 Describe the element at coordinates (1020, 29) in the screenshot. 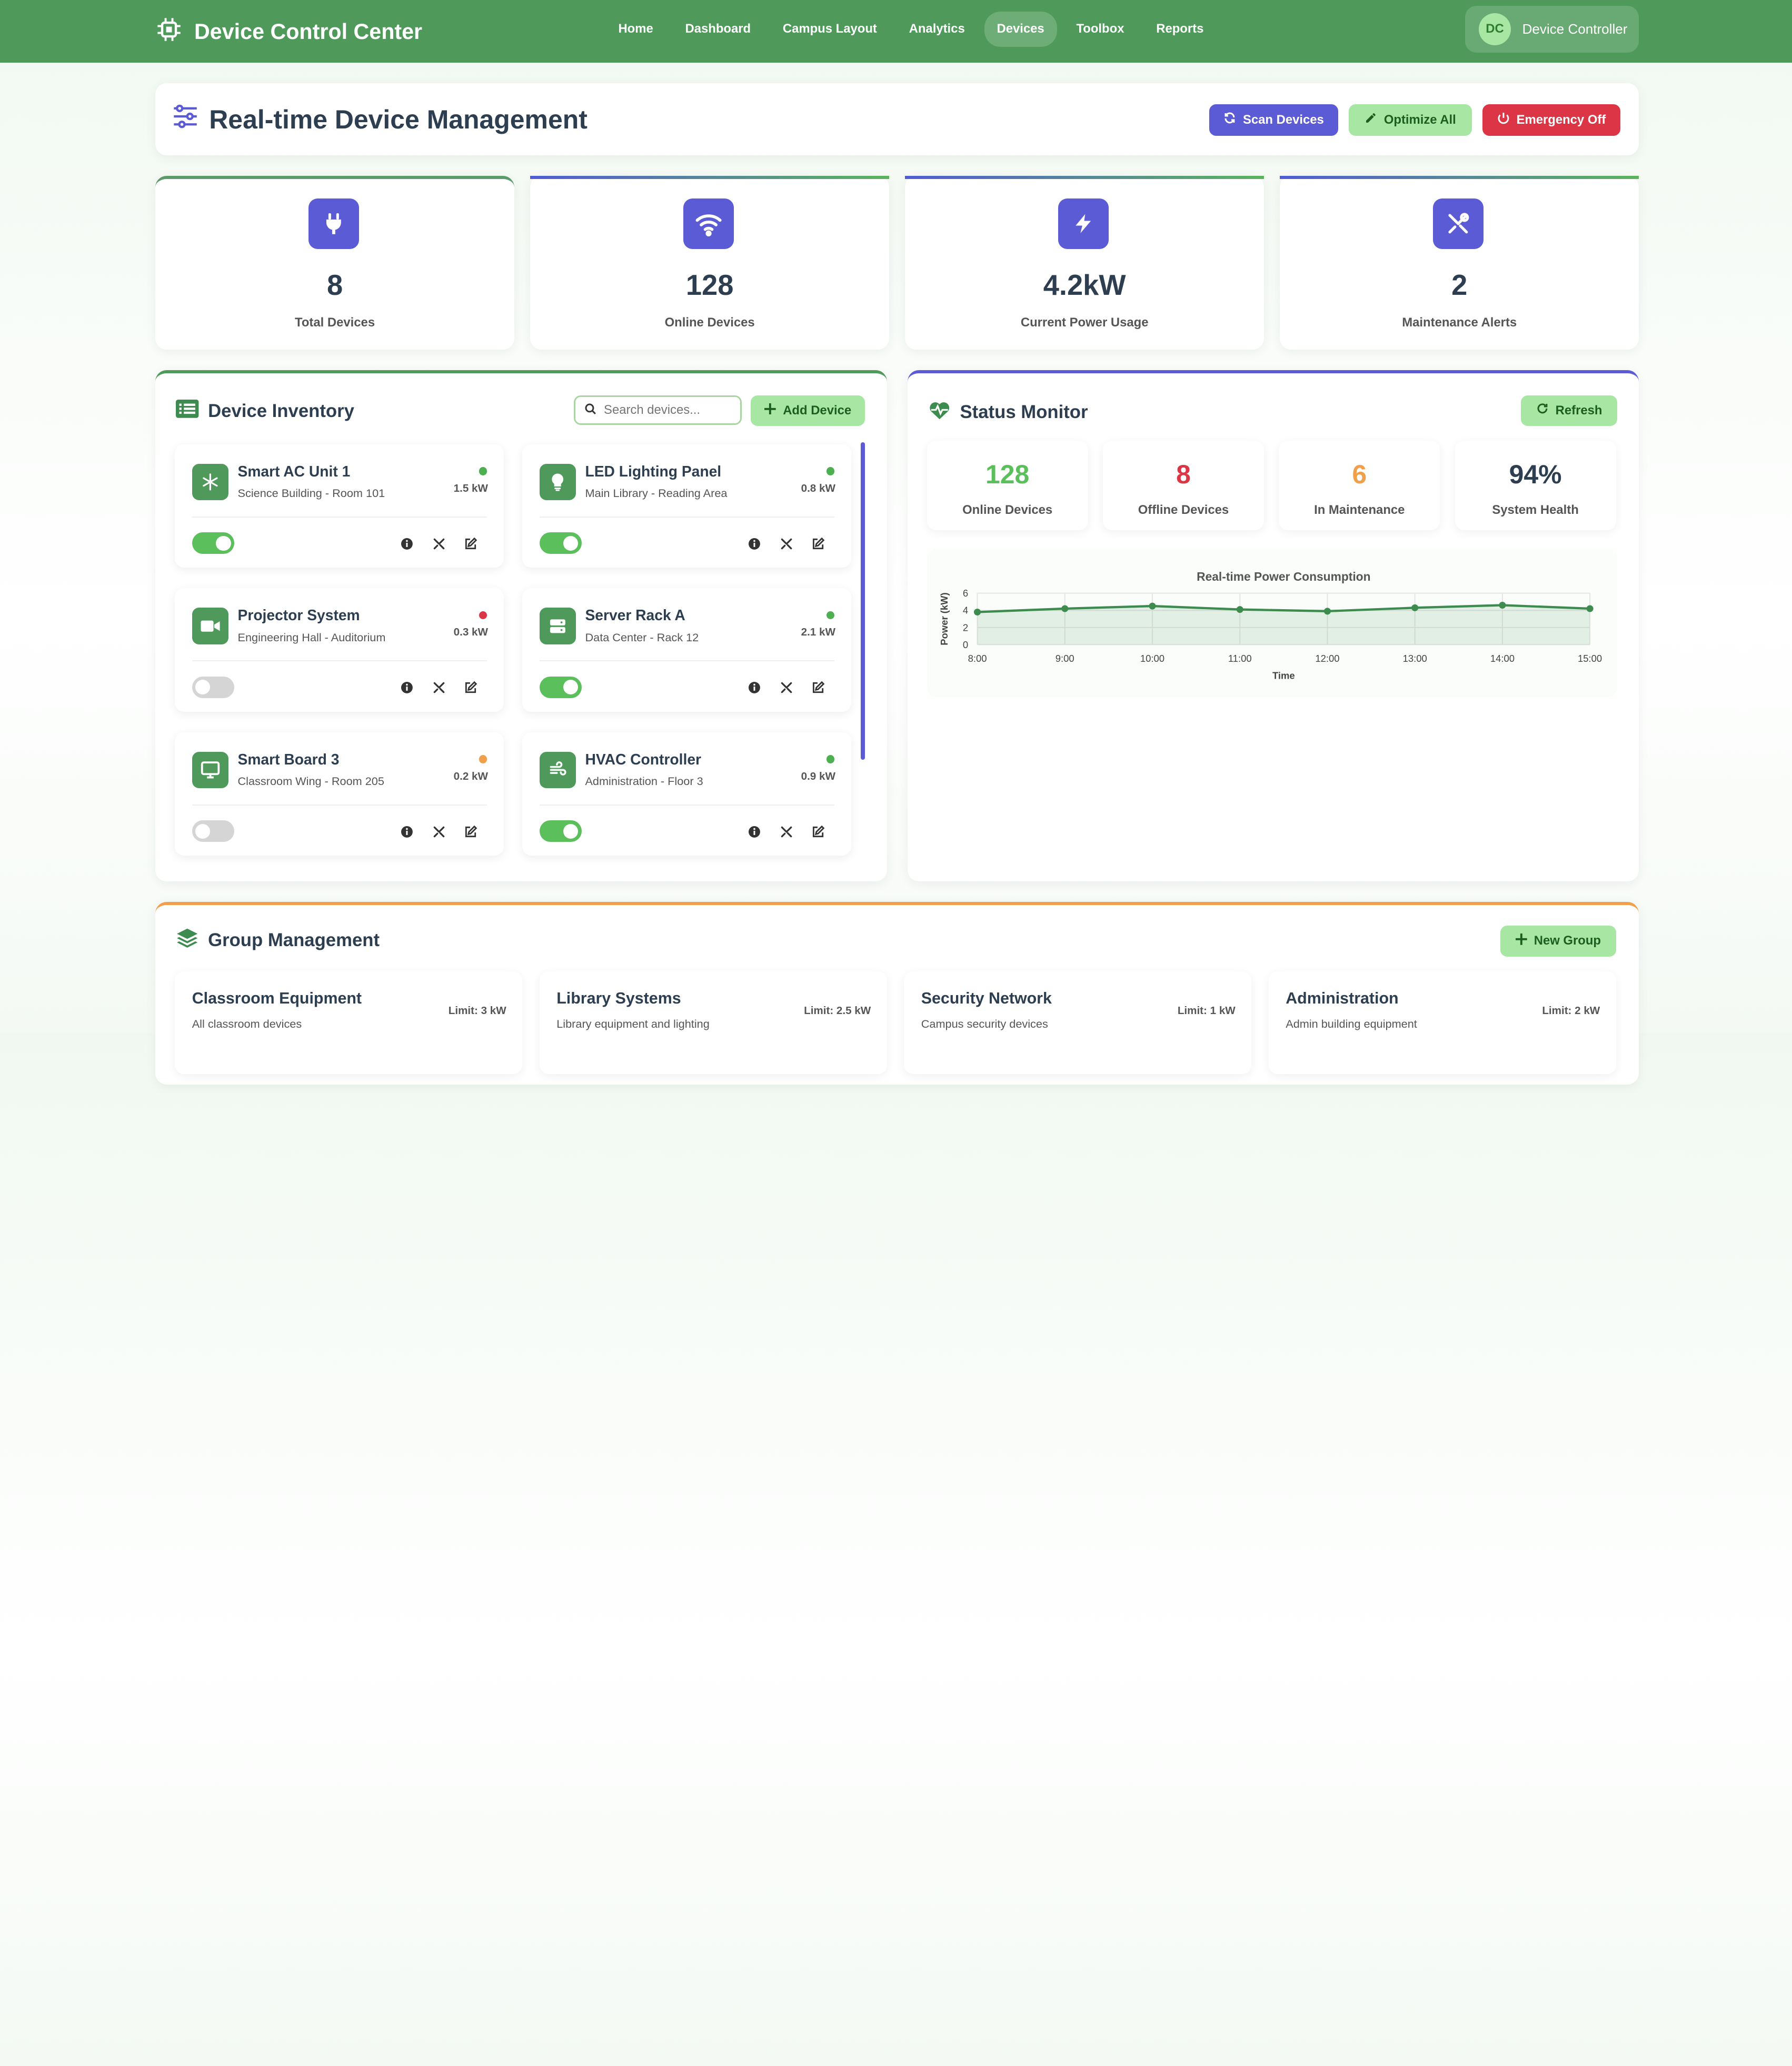

I see `nav-devices: Devices` at that location.